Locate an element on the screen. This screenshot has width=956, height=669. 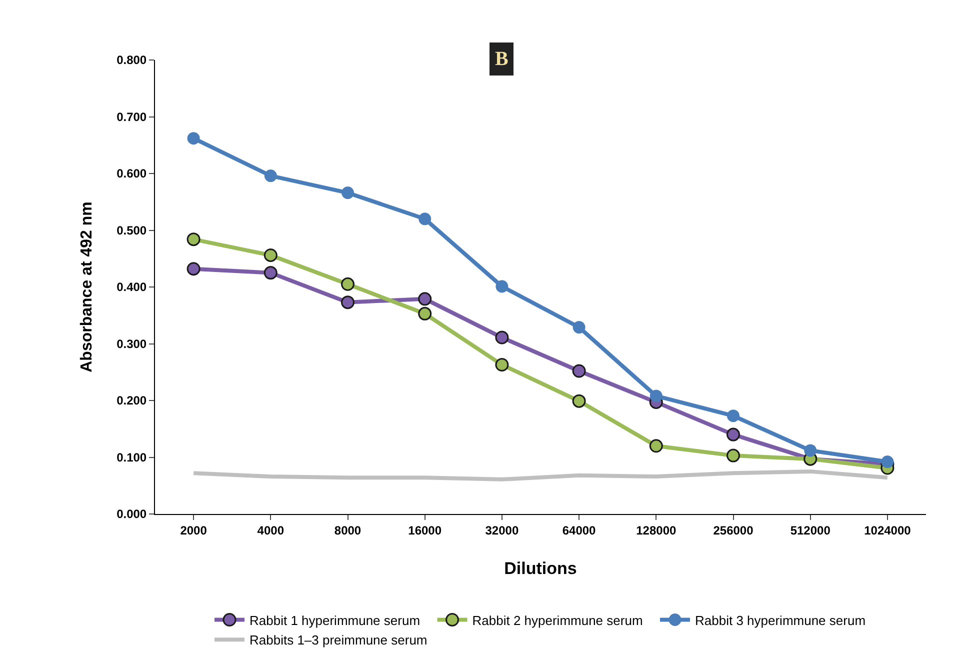
x-tick-label: 1024000 is located at coordinates (888, 530).